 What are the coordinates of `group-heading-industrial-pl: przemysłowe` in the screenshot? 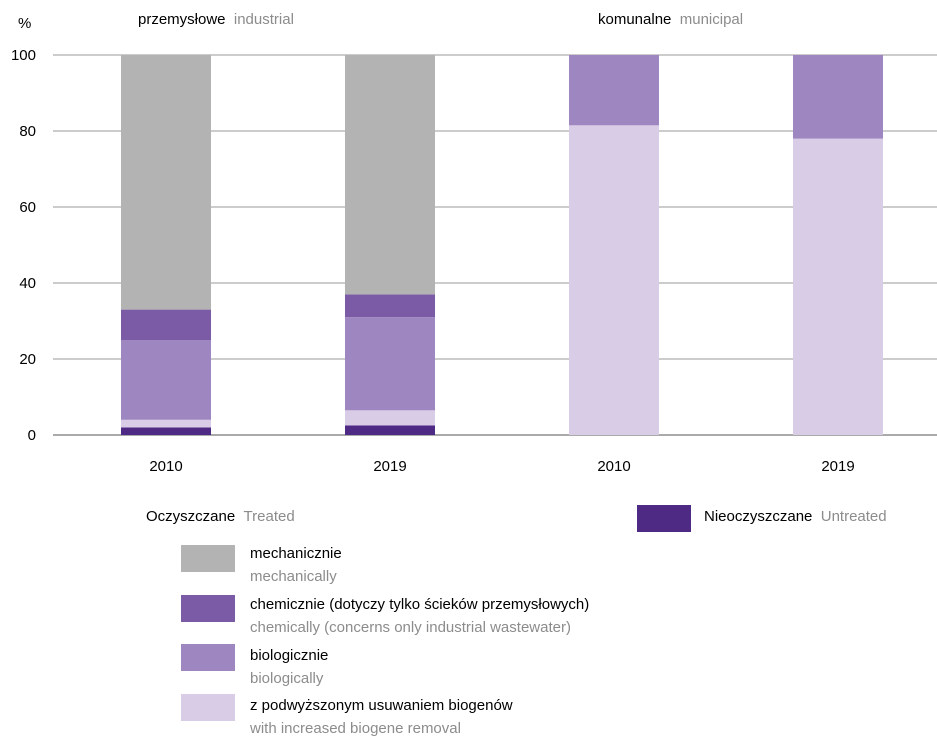 It's located at (182, 19).